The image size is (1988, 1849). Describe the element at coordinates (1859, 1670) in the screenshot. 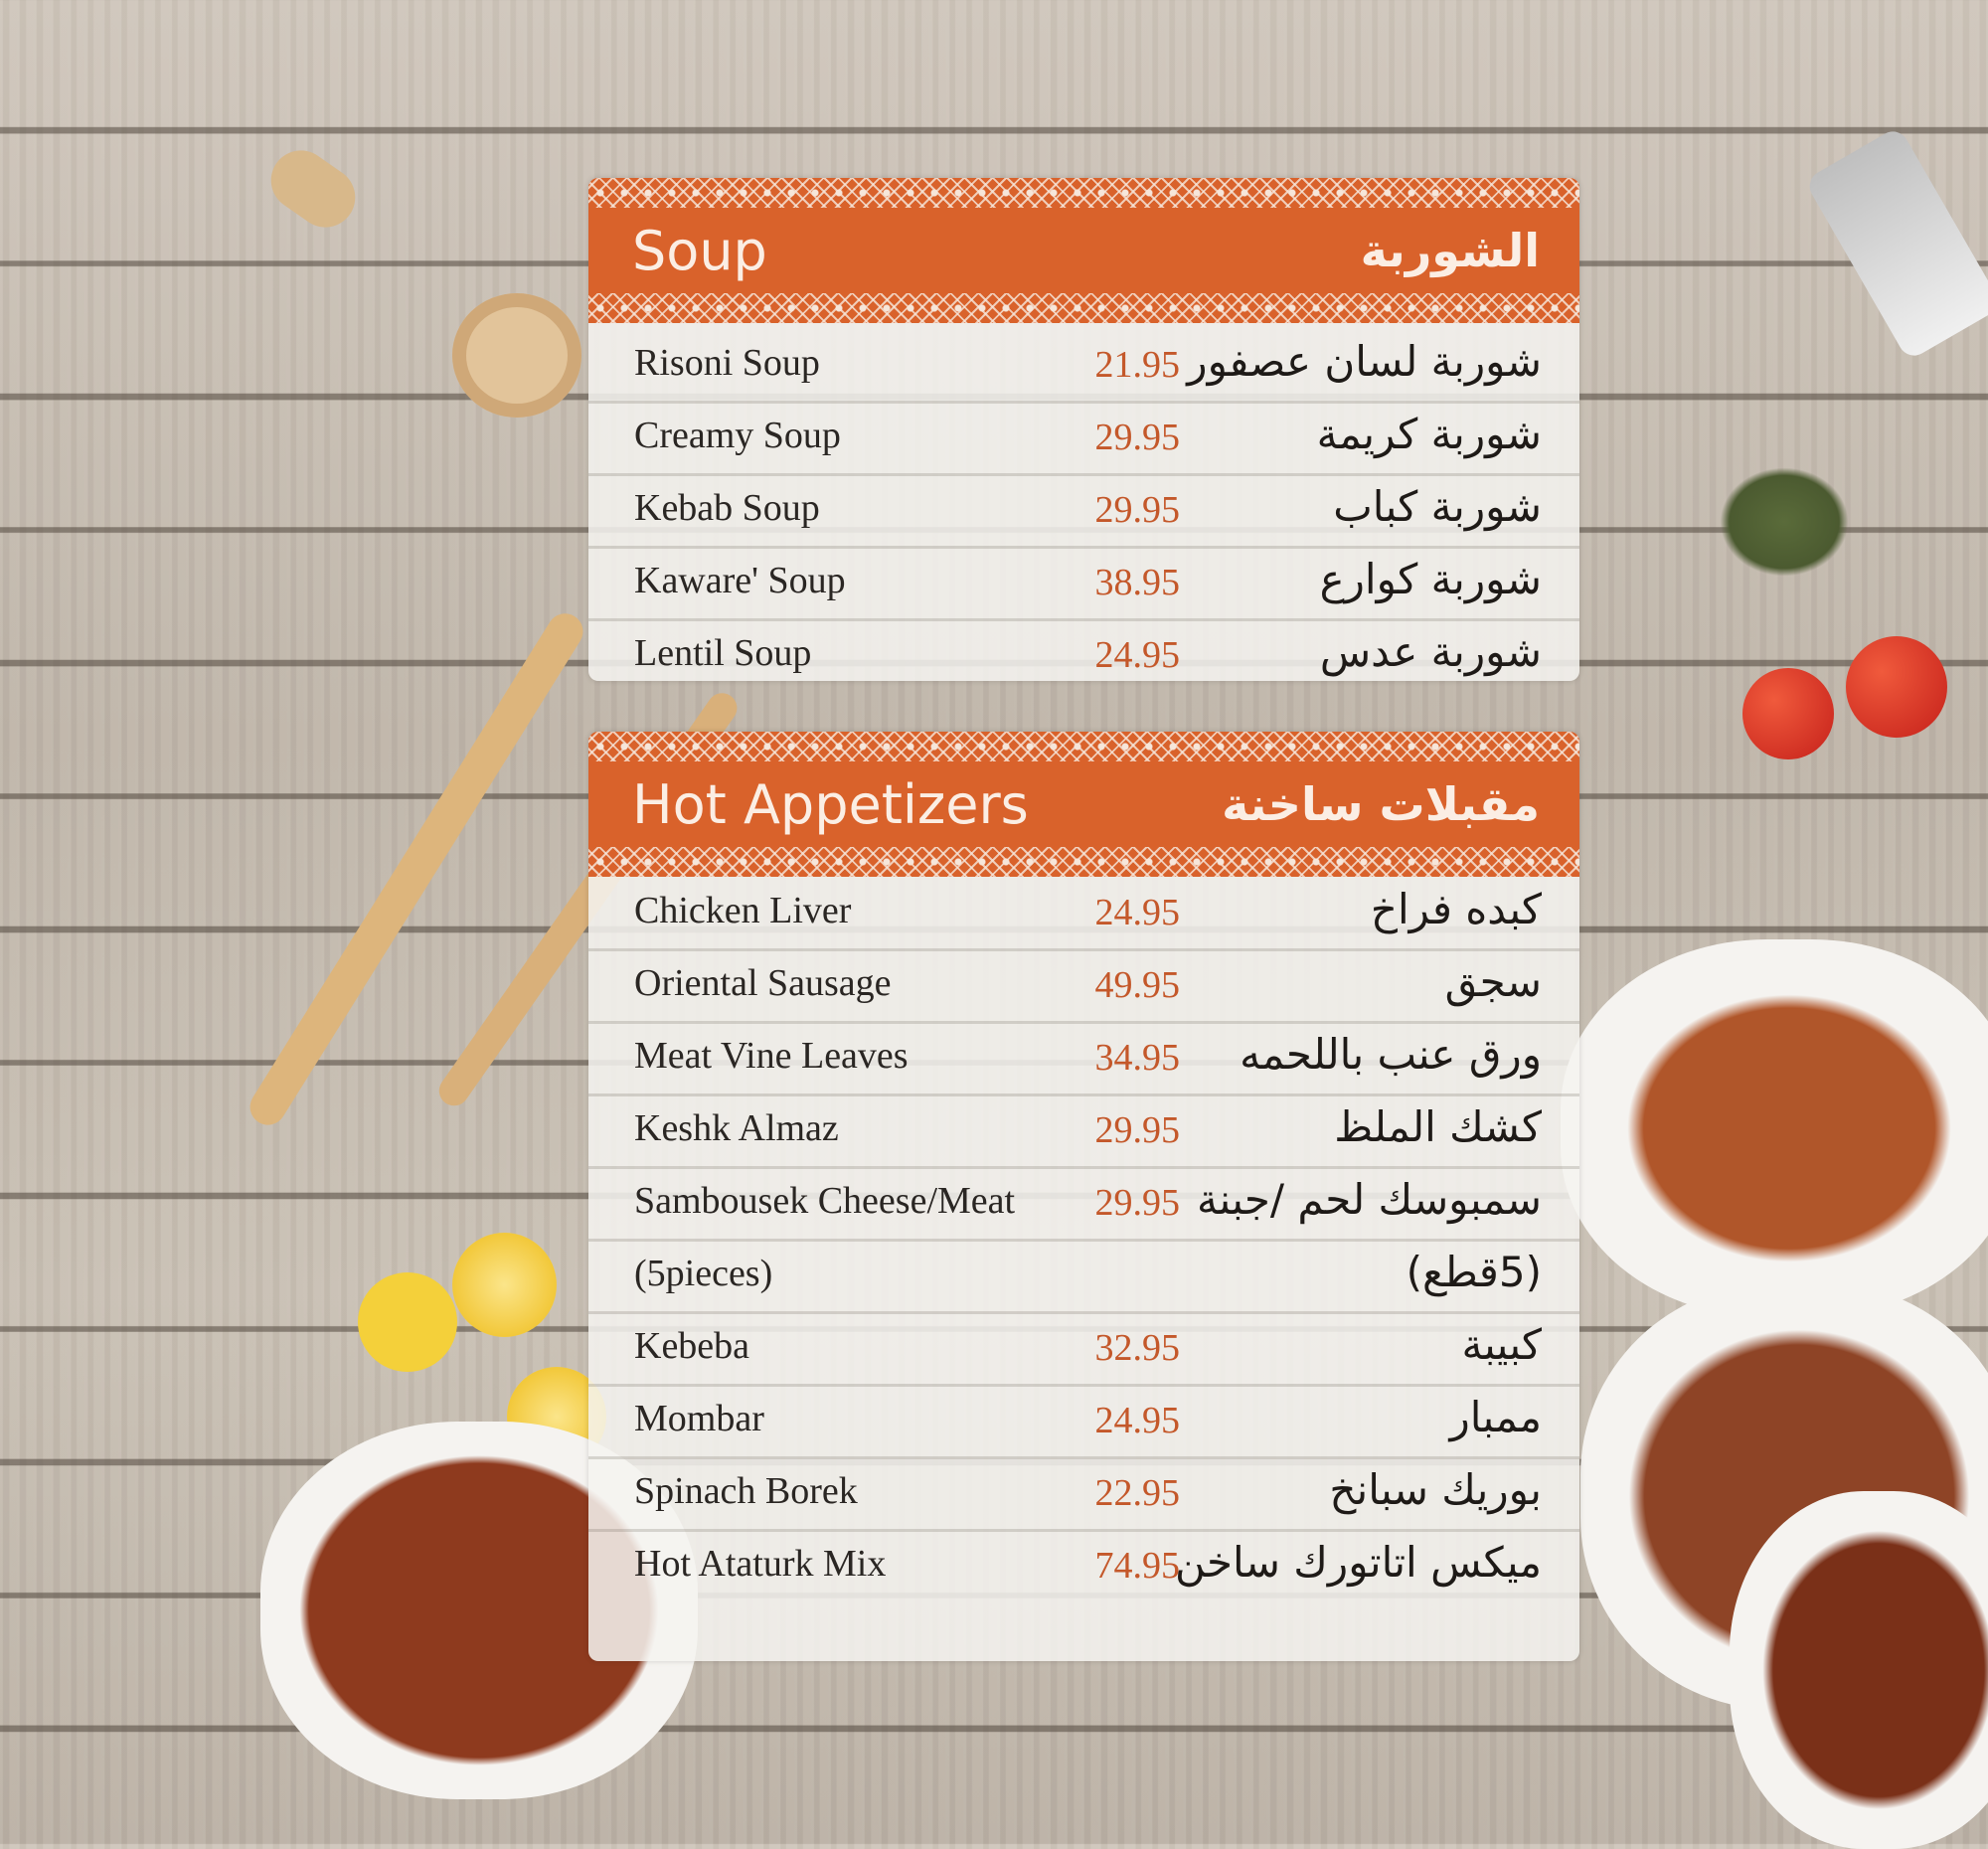

I see `stew-dish-icon` at that location.